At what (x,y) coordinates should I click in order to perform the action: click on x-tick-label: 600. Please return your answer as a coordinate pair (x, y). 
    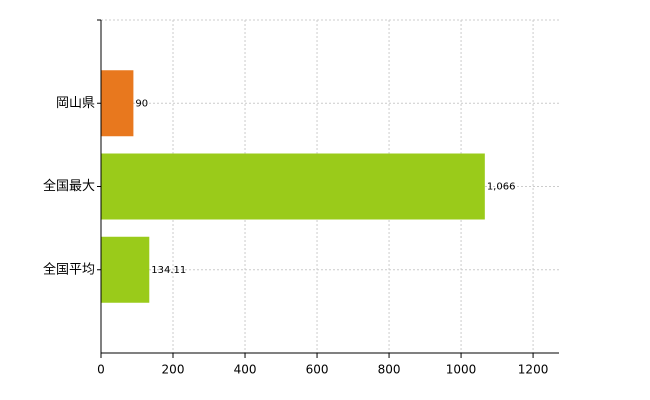
    Looking at the image, I should click on (317, 370).